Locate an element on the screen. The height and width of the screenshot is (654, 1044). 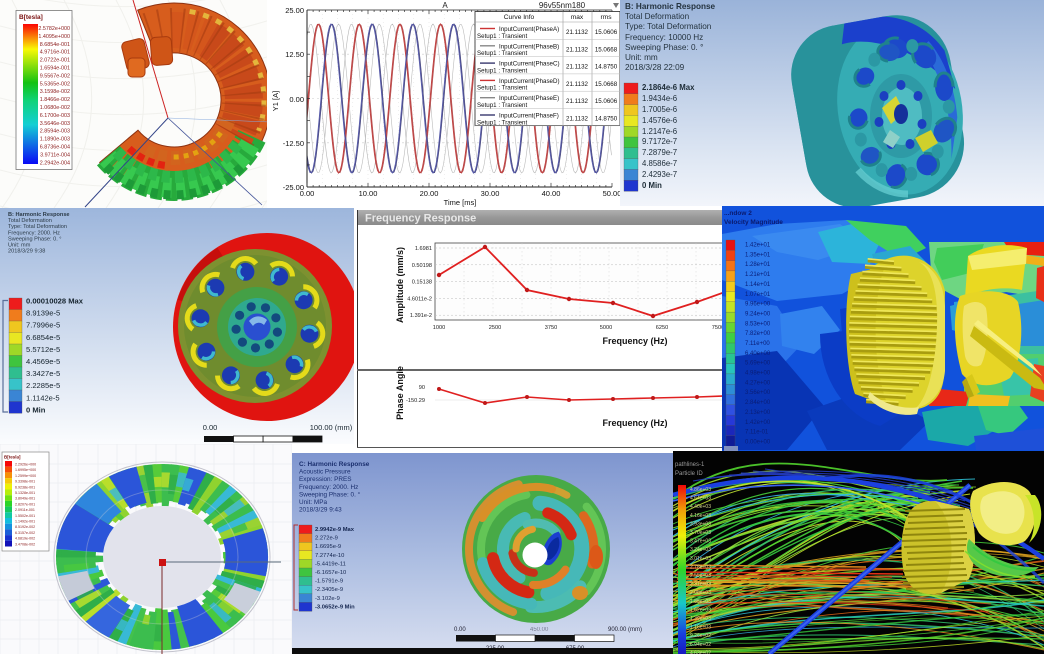
svg-text: Sweeping Phase: 0. ° is located at coordinates (35, 239).